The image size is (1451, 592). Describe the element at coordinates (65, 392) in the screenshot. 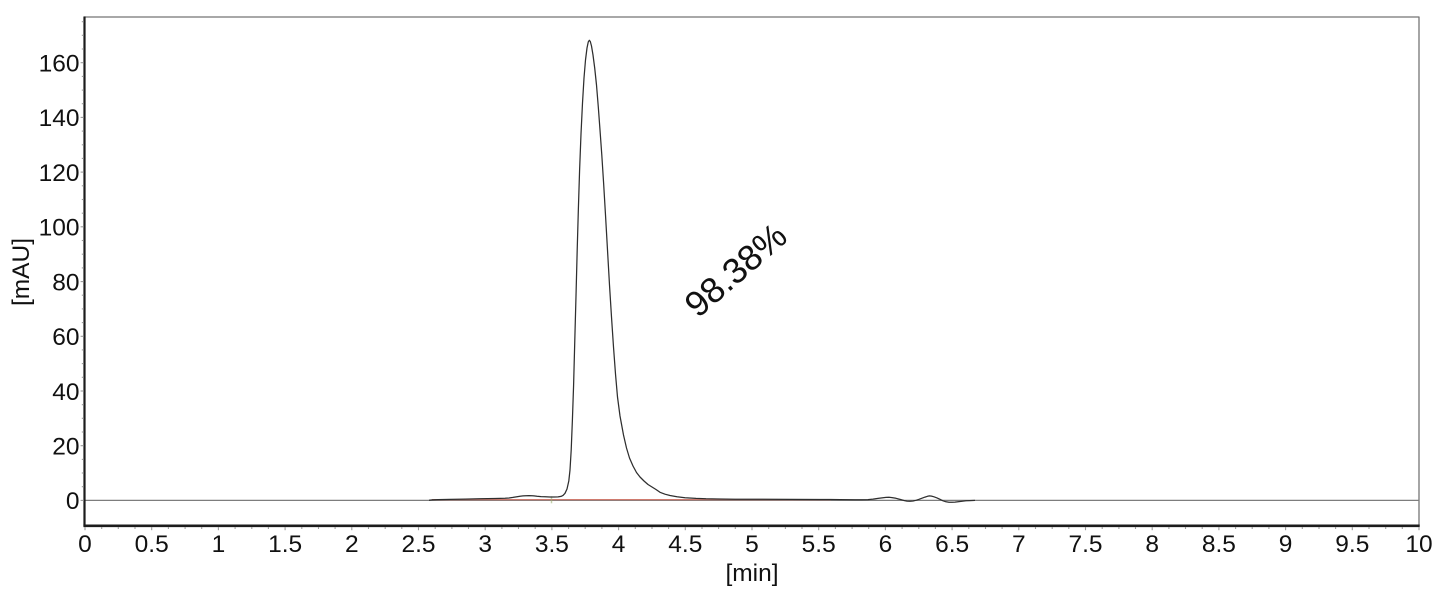

I see `svg-text: 40` at that location.